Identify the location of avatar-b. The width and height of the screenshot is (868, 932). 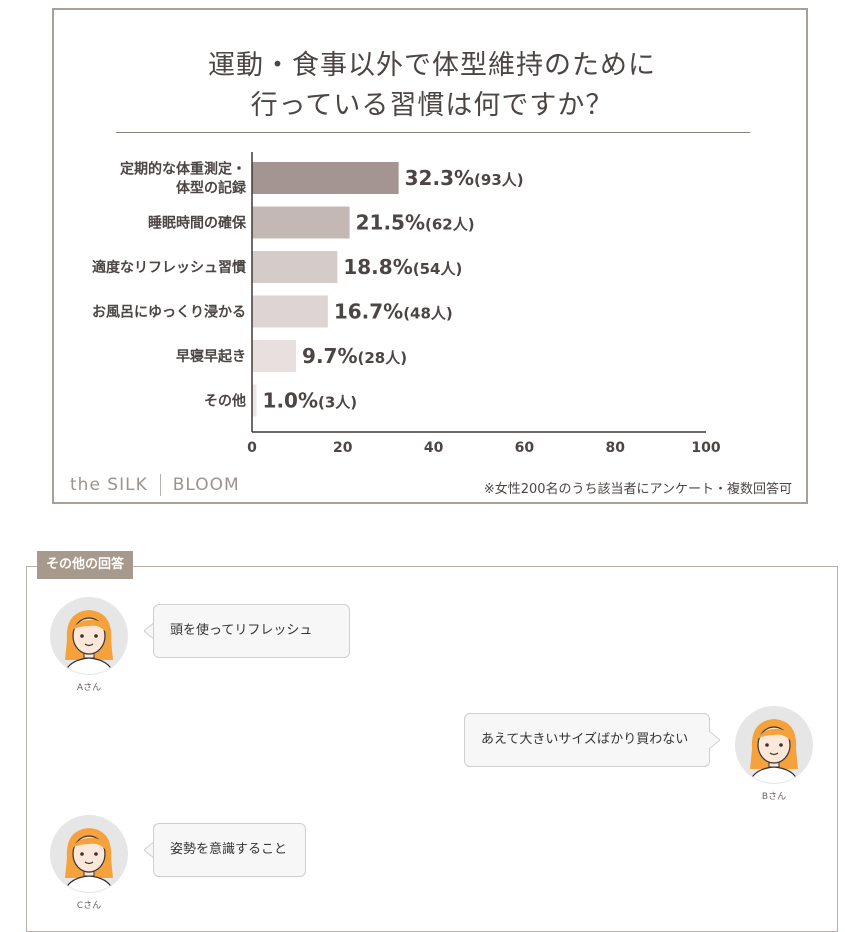
(774, 745).